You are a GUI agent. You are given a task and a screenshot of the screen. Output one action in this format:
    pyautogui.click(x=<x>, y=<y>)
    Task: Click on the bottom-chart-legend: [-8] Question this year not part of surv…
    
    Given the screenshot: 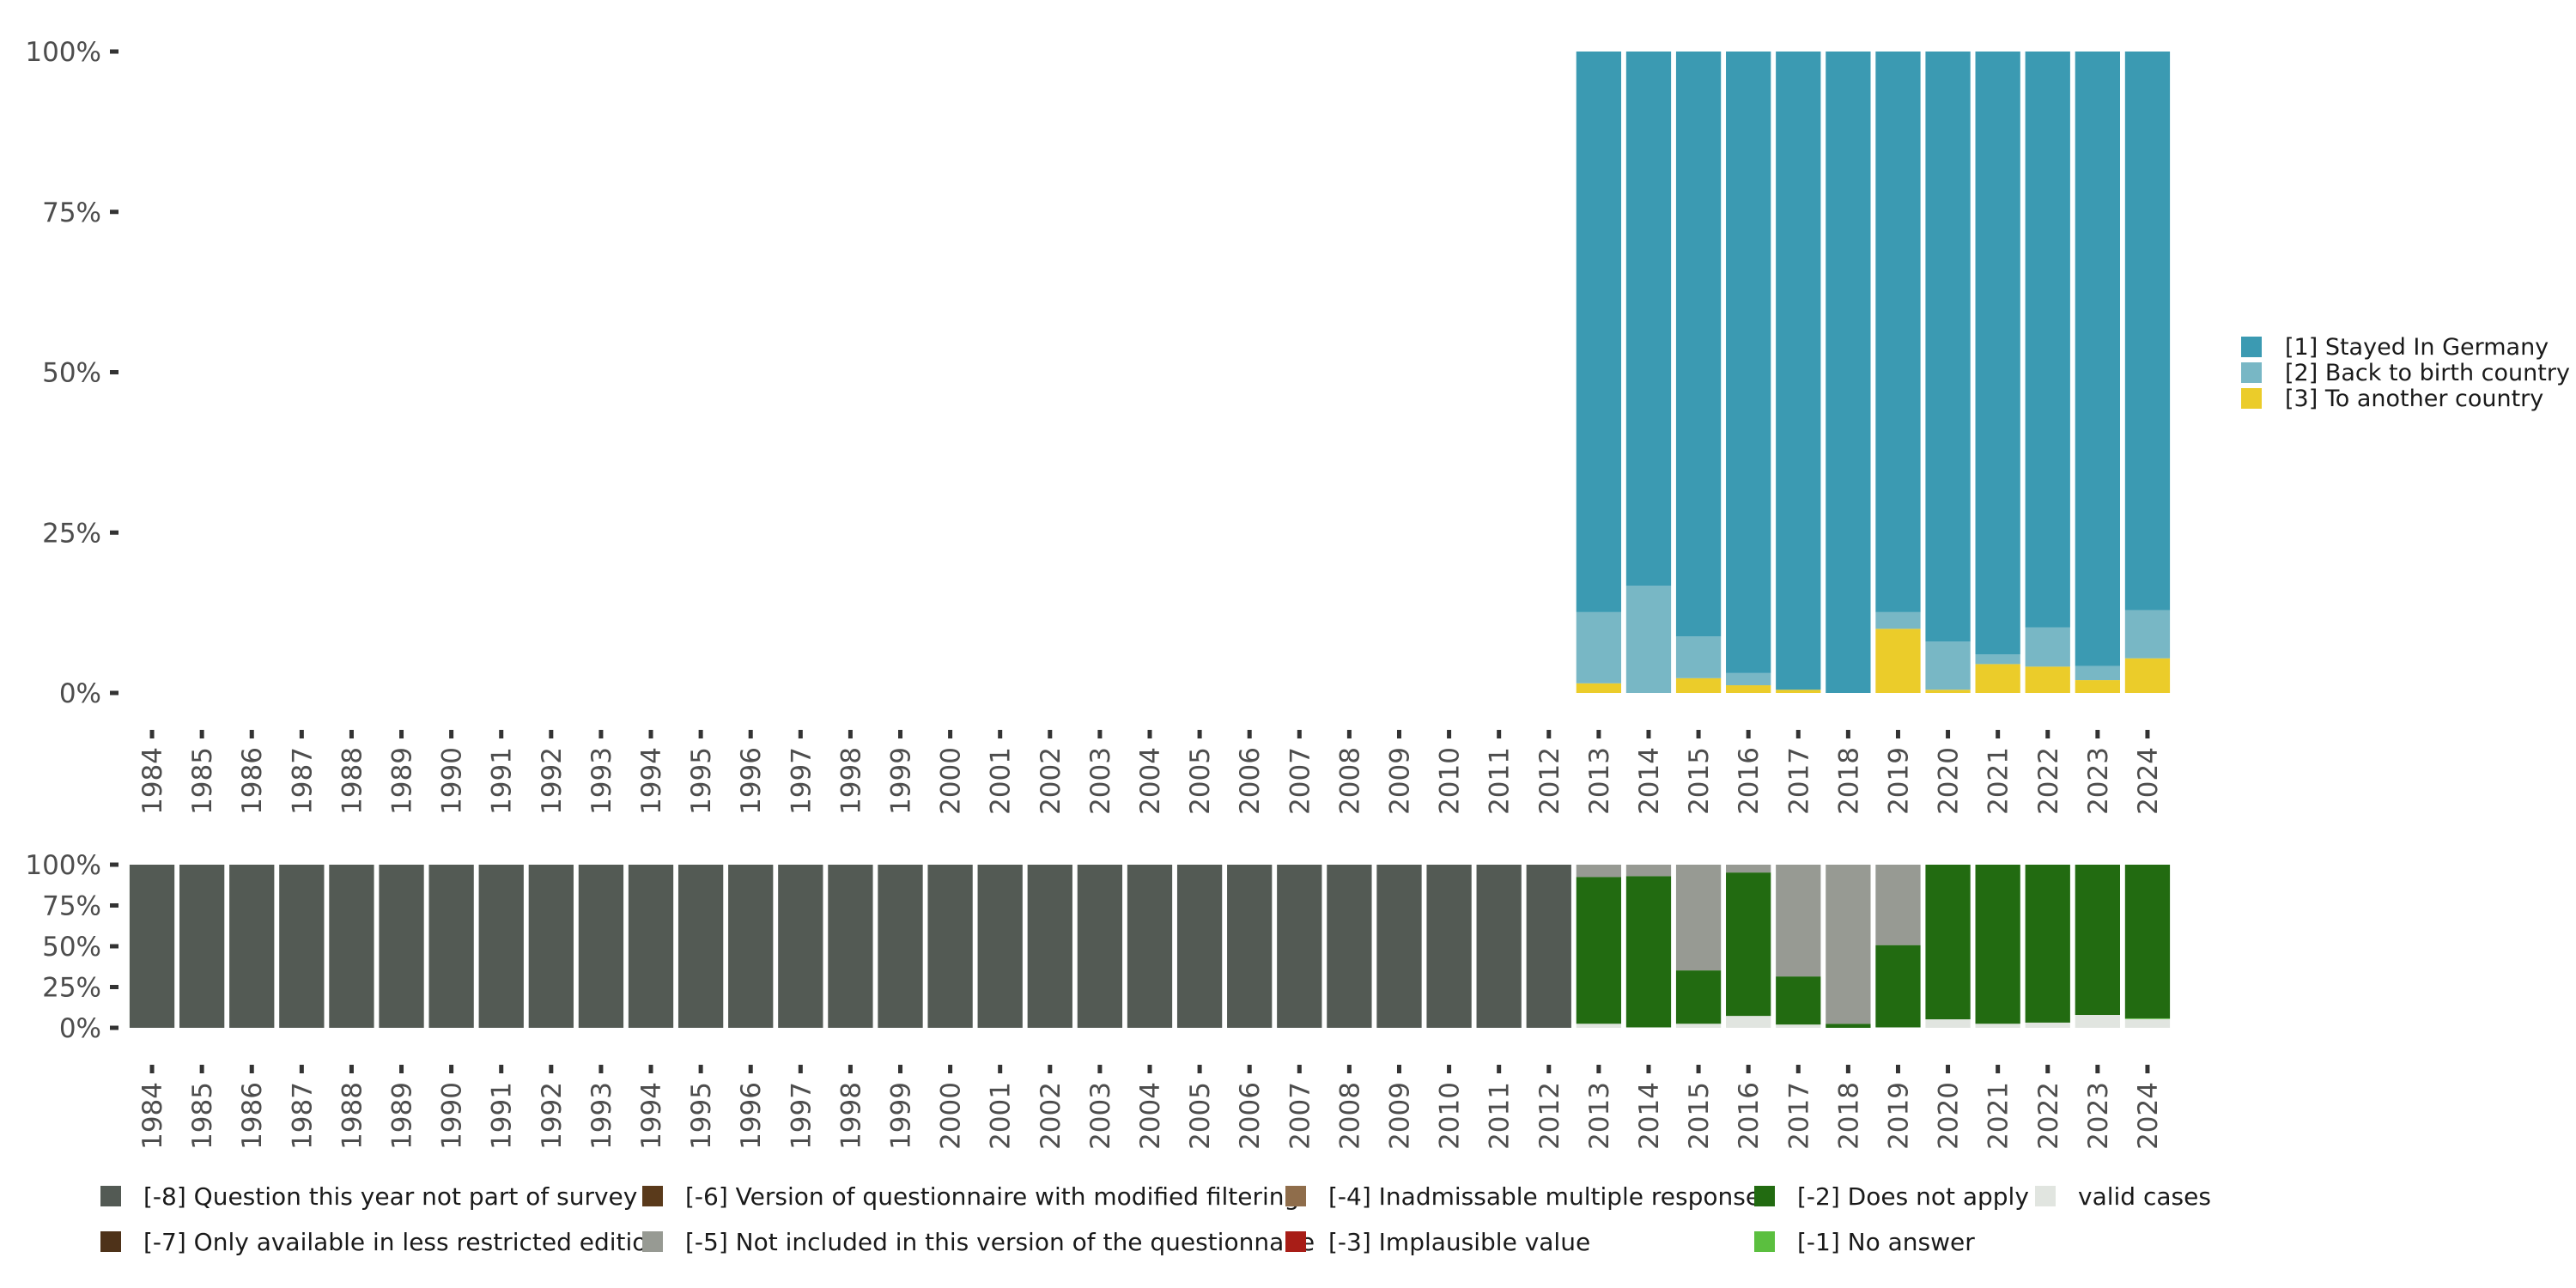 What is the action you would take?
    pyautogui.click(x=1155, y=1219)
    